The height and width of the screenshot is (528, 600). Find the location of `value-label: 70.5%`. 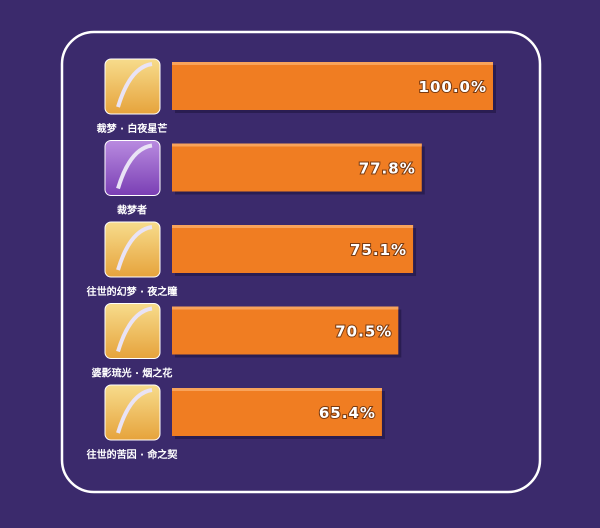

value-label: 70.5% is located at coordinates (363, 332).